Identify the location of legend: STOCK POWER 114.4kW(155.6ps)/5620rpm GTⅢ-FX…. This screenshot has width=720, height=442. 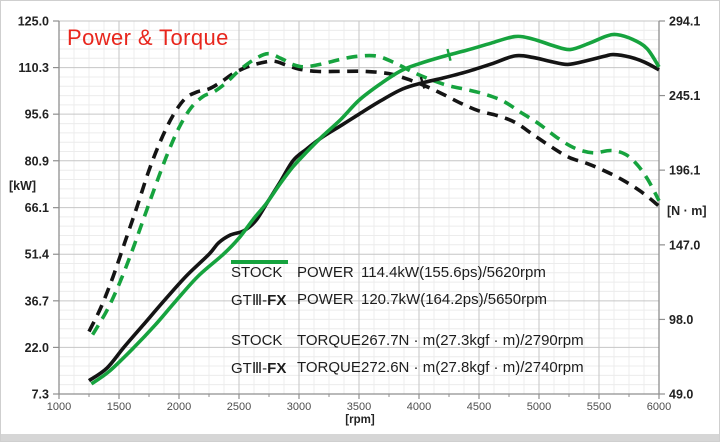
(407, 320).